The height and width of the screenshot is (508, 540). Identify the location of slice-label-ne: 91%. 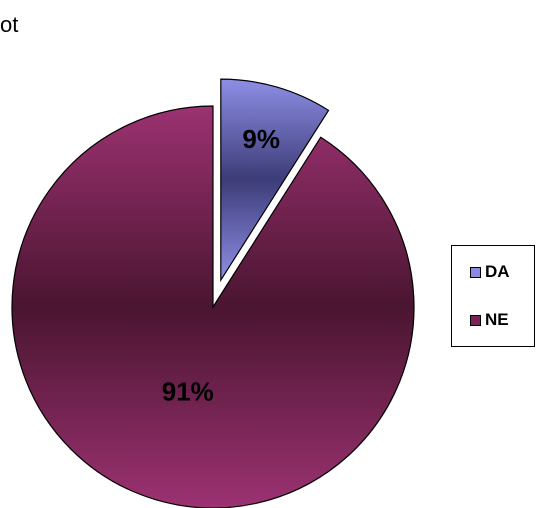
(188, 392).